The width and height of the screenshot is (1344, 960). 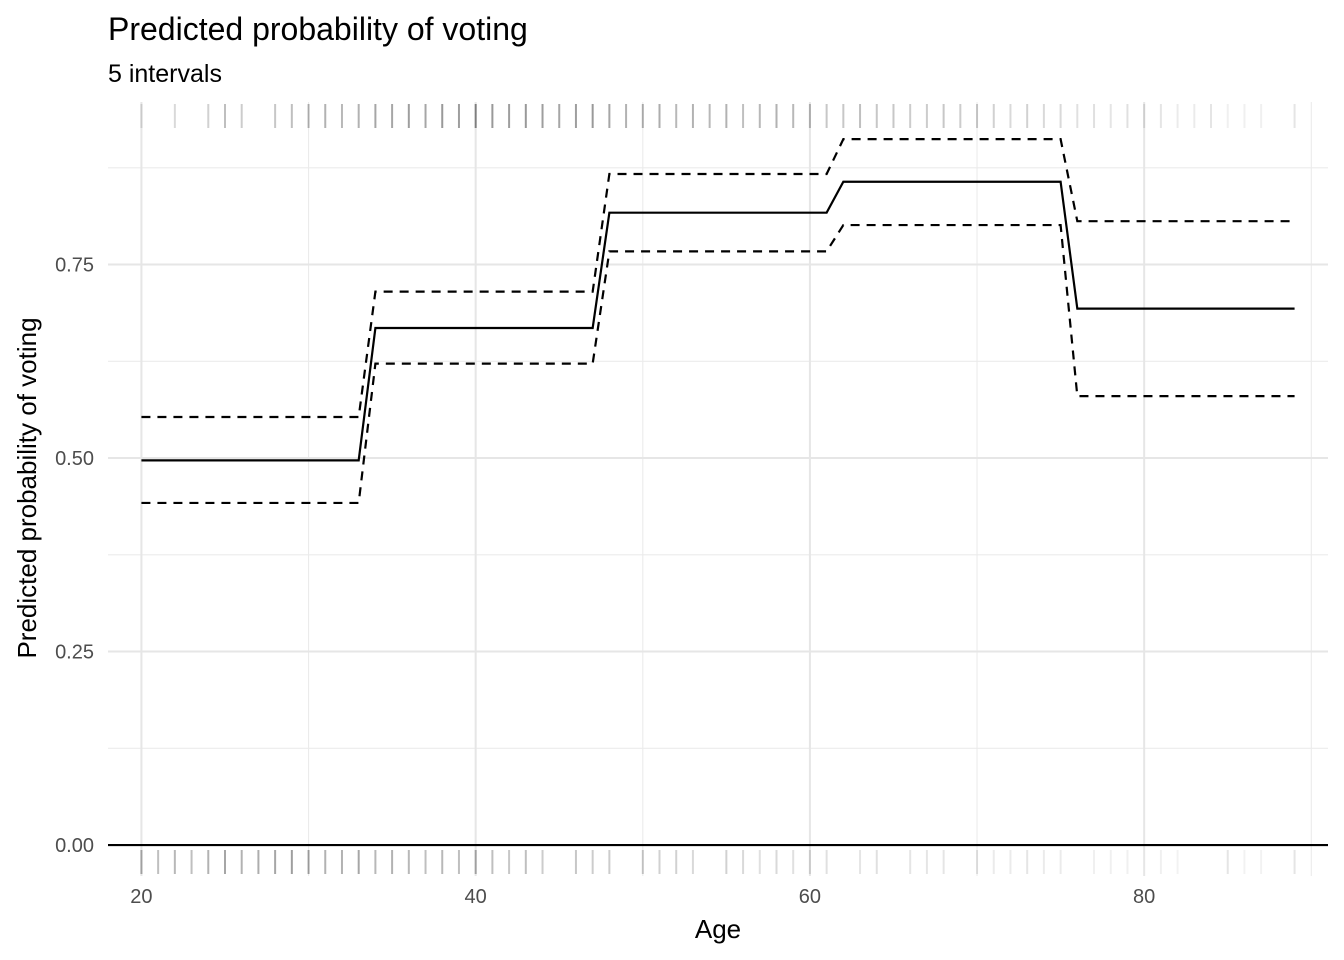 What do you see at coordinates (718, 929) in the screenshot?
I see `x-axis-title: Age` at bounding box center [718, 929].